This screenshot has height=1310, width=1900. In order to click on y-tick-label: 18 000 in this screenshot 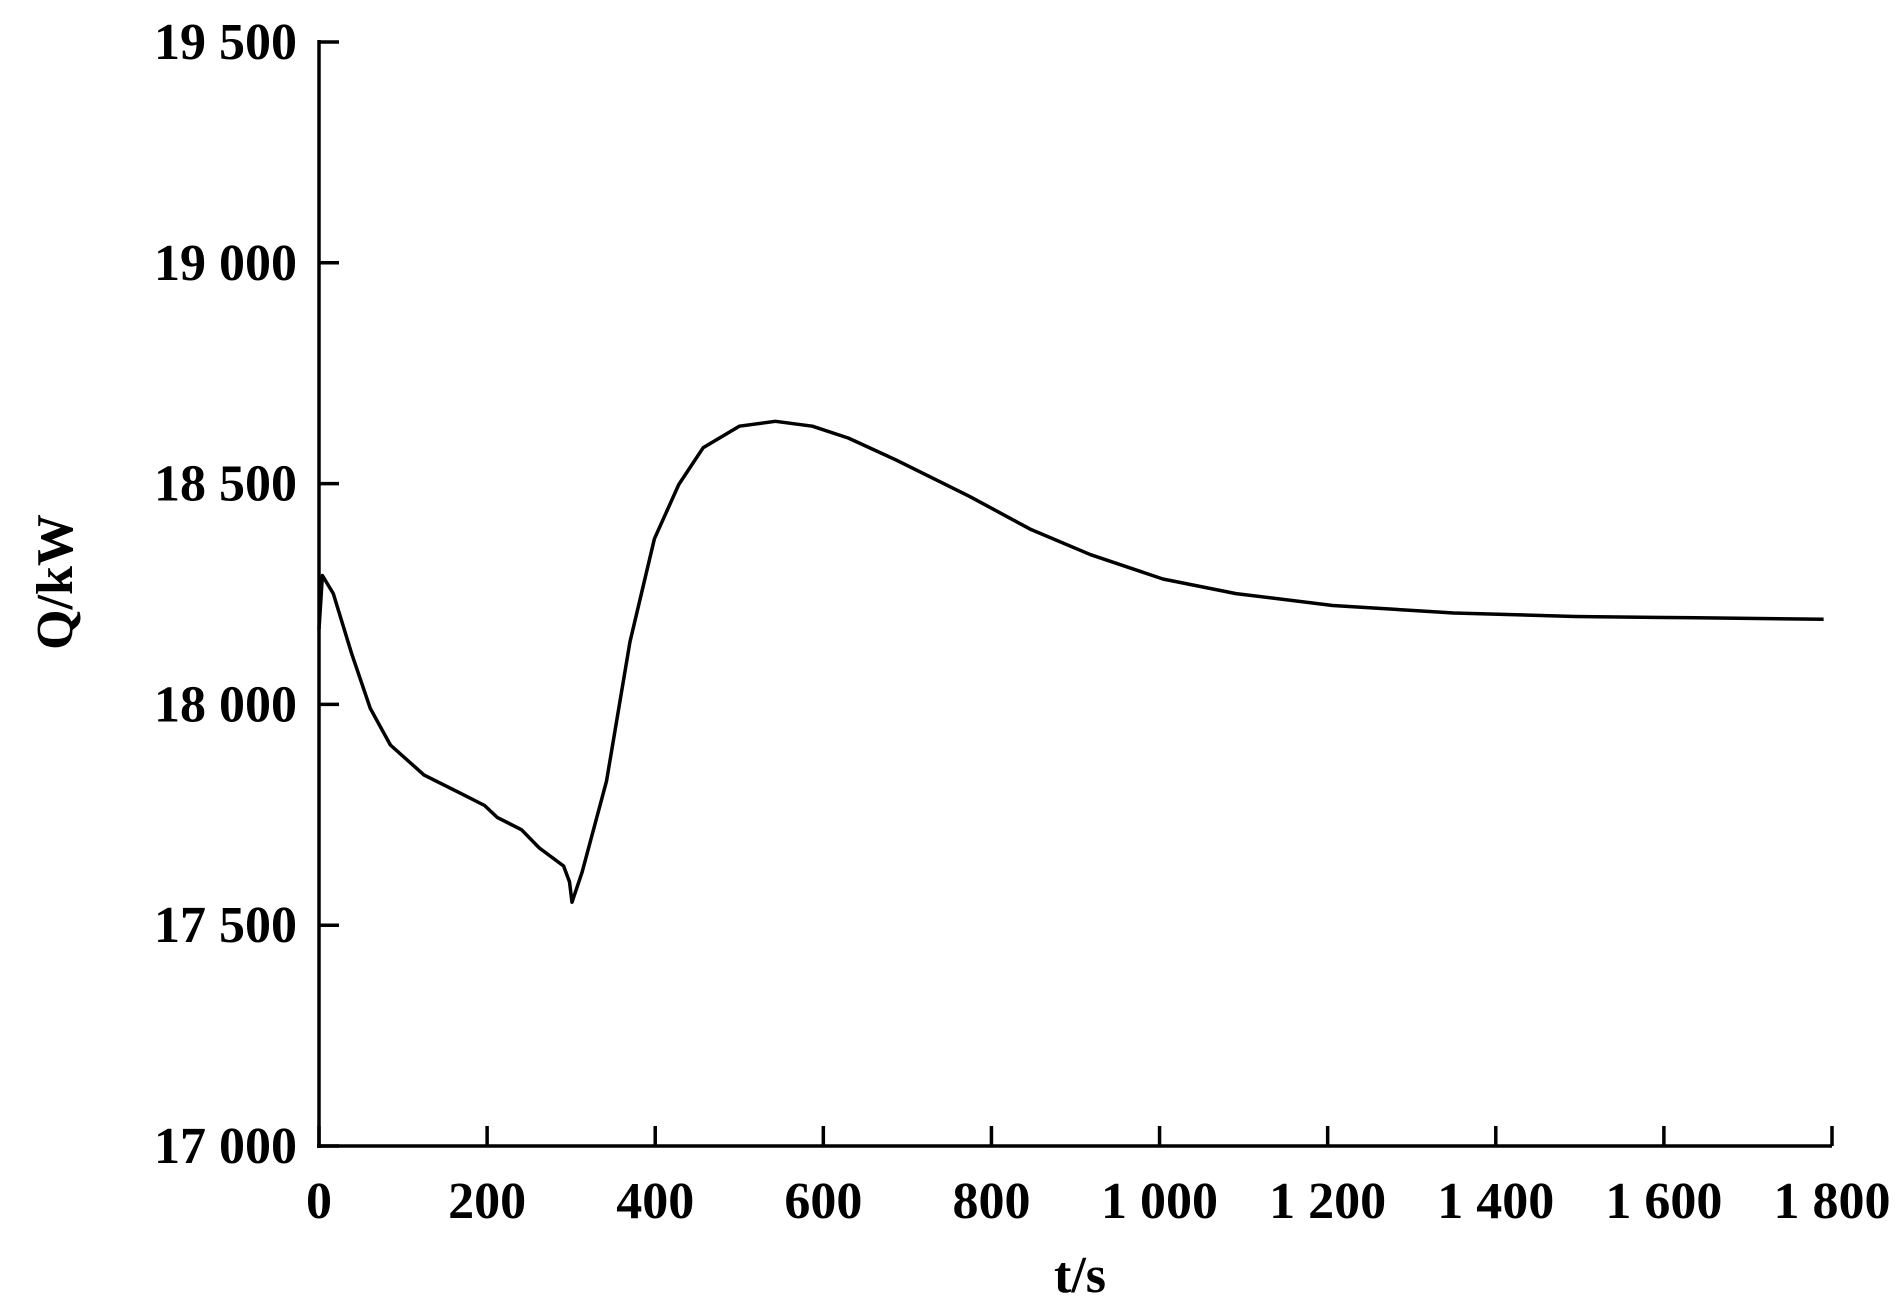, I will do `click(225, 704)`.